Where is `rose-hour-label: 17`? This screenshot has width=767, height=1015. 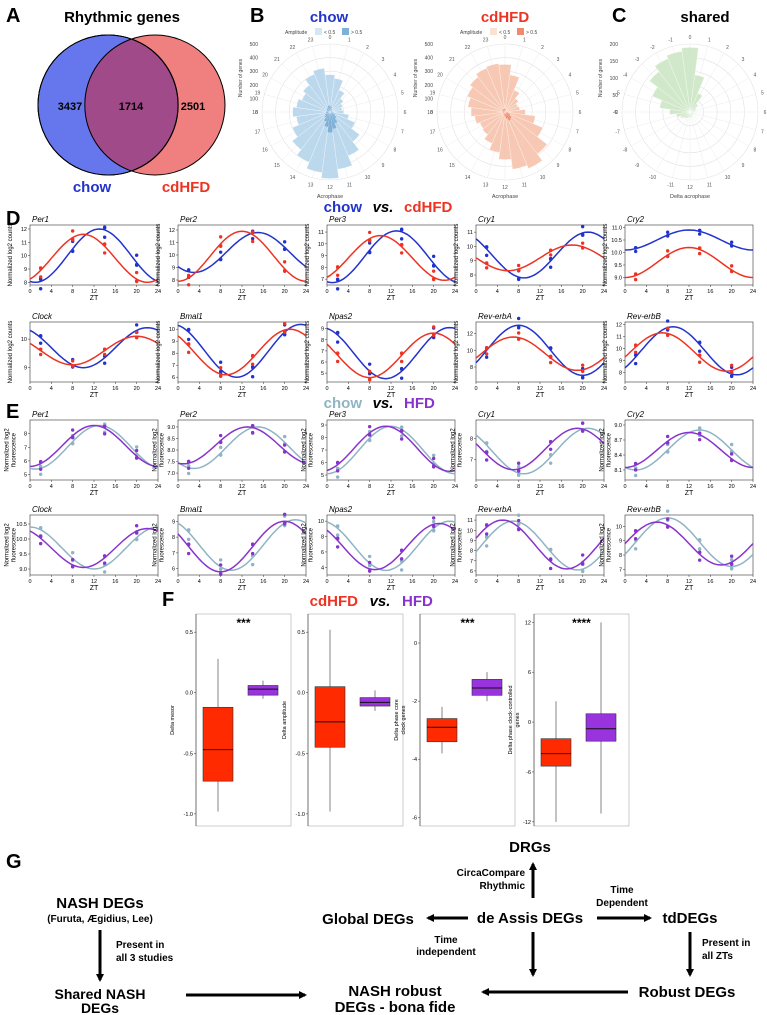 rose-hour-label: 17 is located at coordinates (433, 132).